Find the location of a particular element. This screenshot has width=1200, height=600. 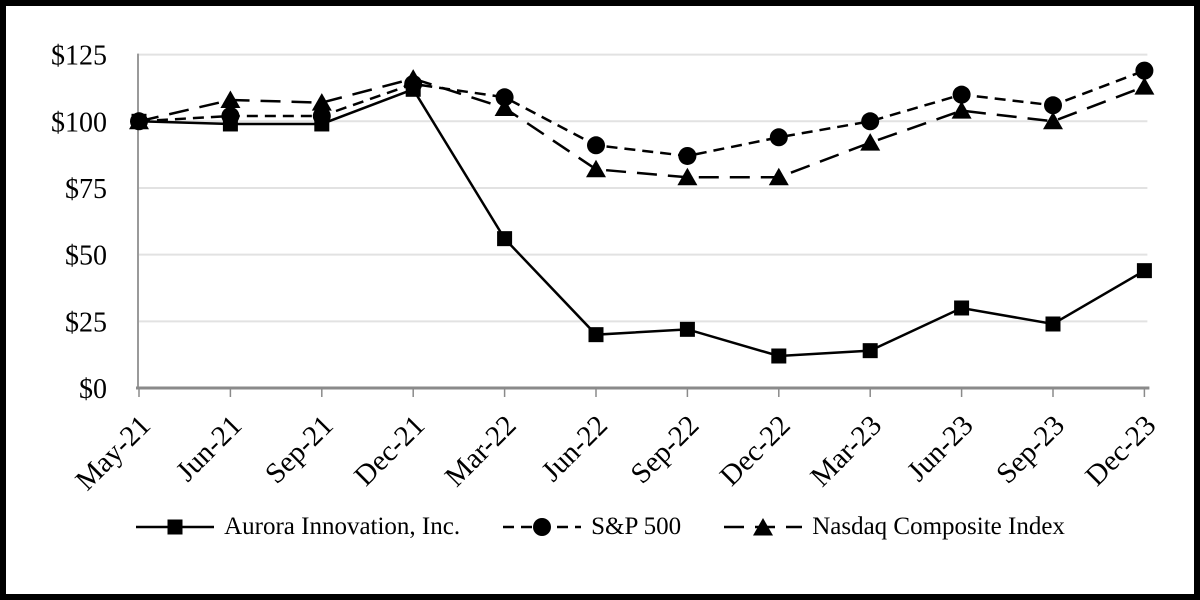

series-line-sp500 is located at coordinates (641, 113).